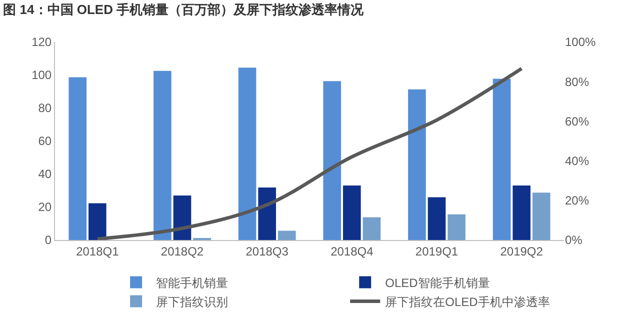 The height and width of the screenshot is (328, 639). I want to click on x-tick-label: 2018Q4, so click(352, 251).